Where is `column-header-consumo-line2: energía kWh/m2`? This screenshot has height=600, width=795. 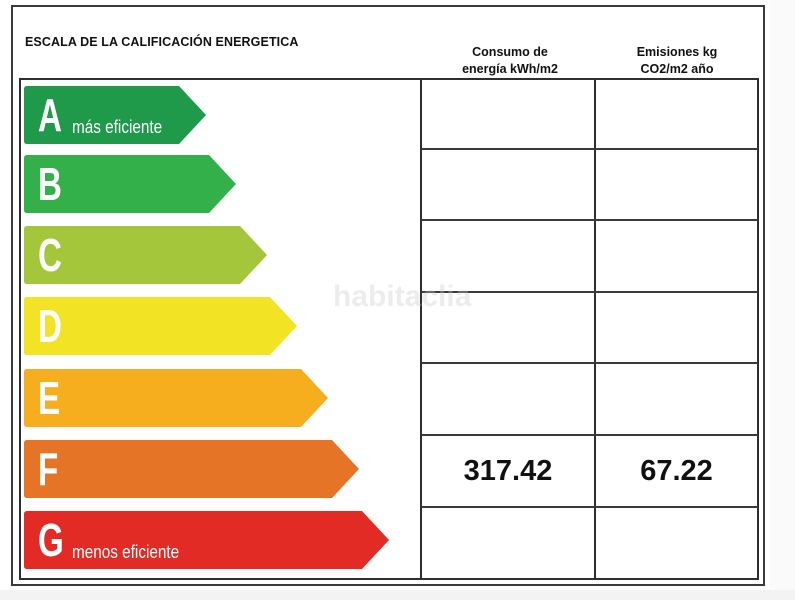 column-header-consumo-line2: energía kWh/m2 is located at coordinates (510, 69).